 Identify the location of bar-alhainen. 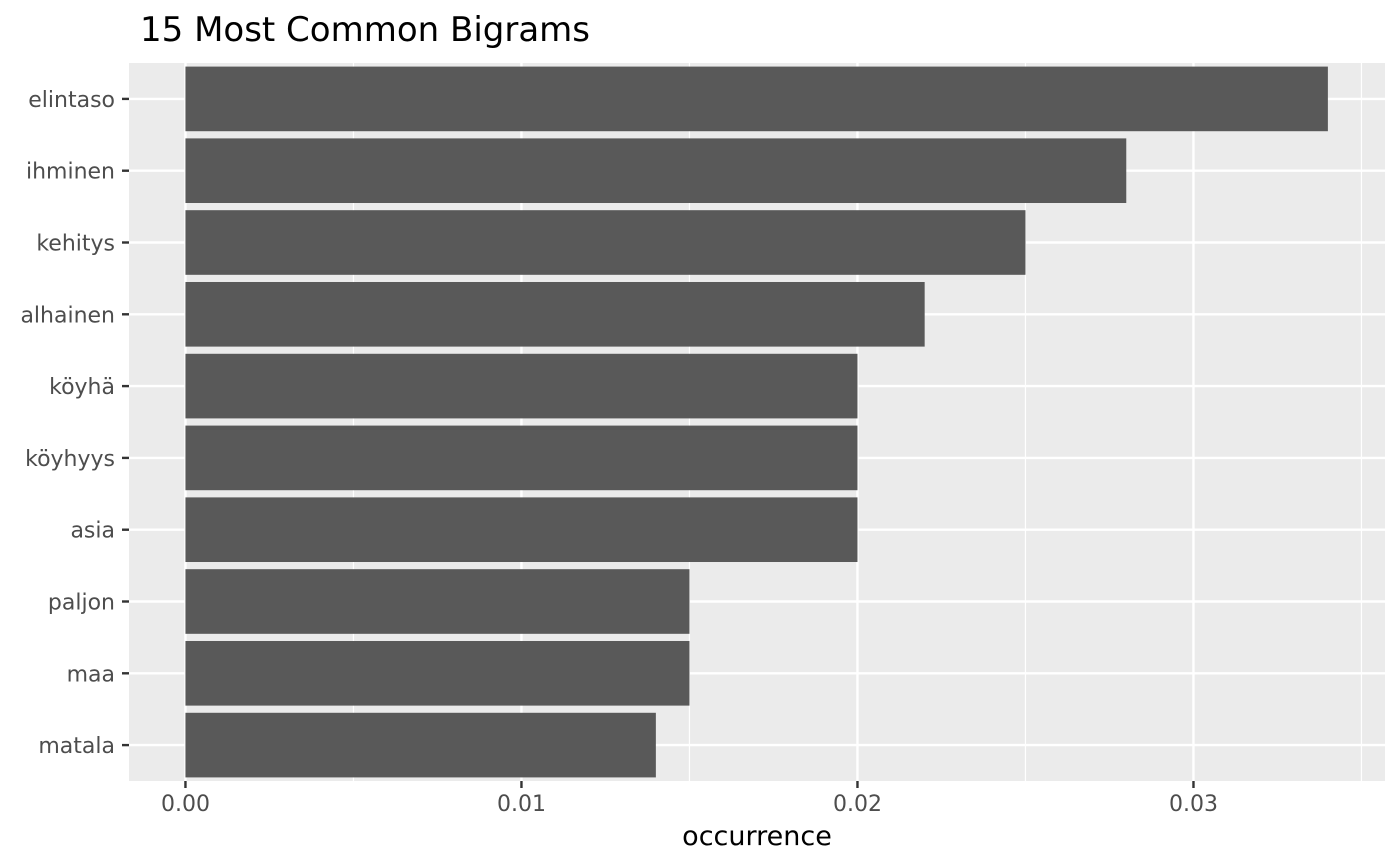
(555, 314).